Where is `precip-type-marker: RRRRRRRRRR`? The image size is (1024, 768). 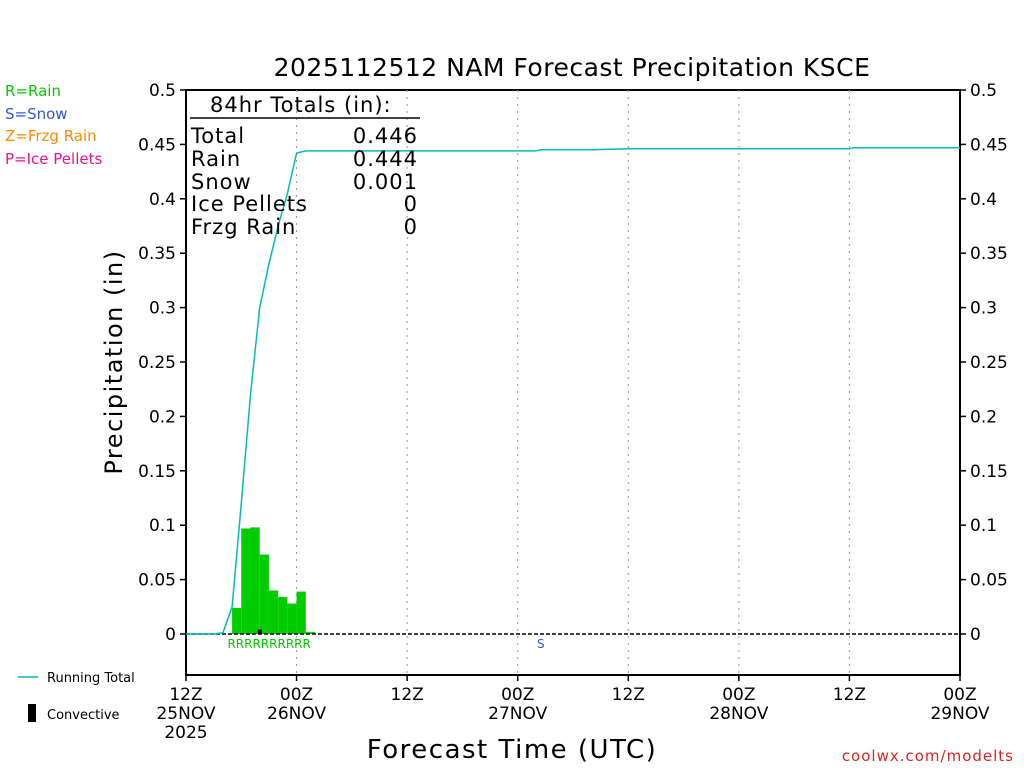 precip-type-marker: RRRRRRRRRR is located at coordinates (268, 644).